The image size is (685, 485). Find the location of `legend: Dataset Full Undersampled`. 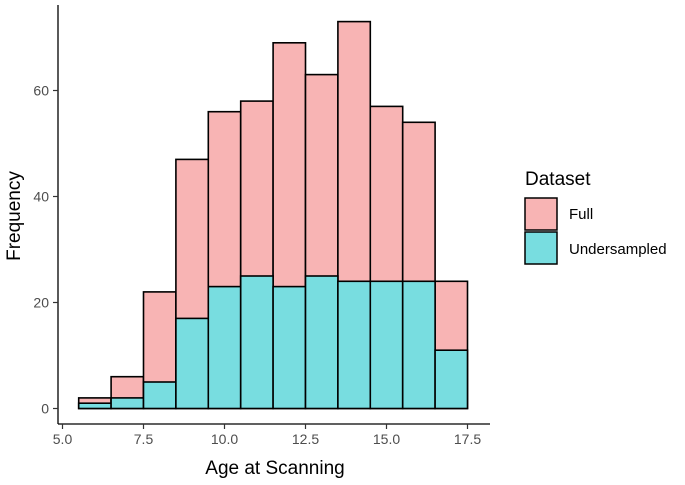

legend: Dataset Full Undersampled is located at coordinates (595, 217).